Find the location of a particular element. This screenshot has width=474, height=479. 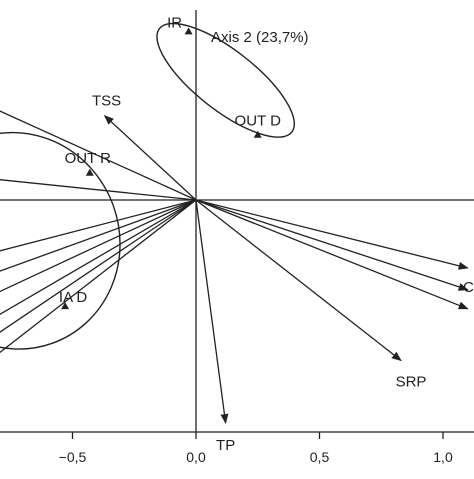

vector-label: SRP is located at coordinates (411, 381).